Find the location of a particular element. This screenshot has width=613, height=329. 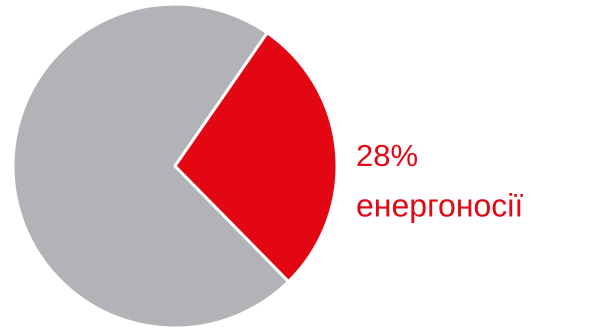

category-label: енергоносії is located at coordinates (439, 205).